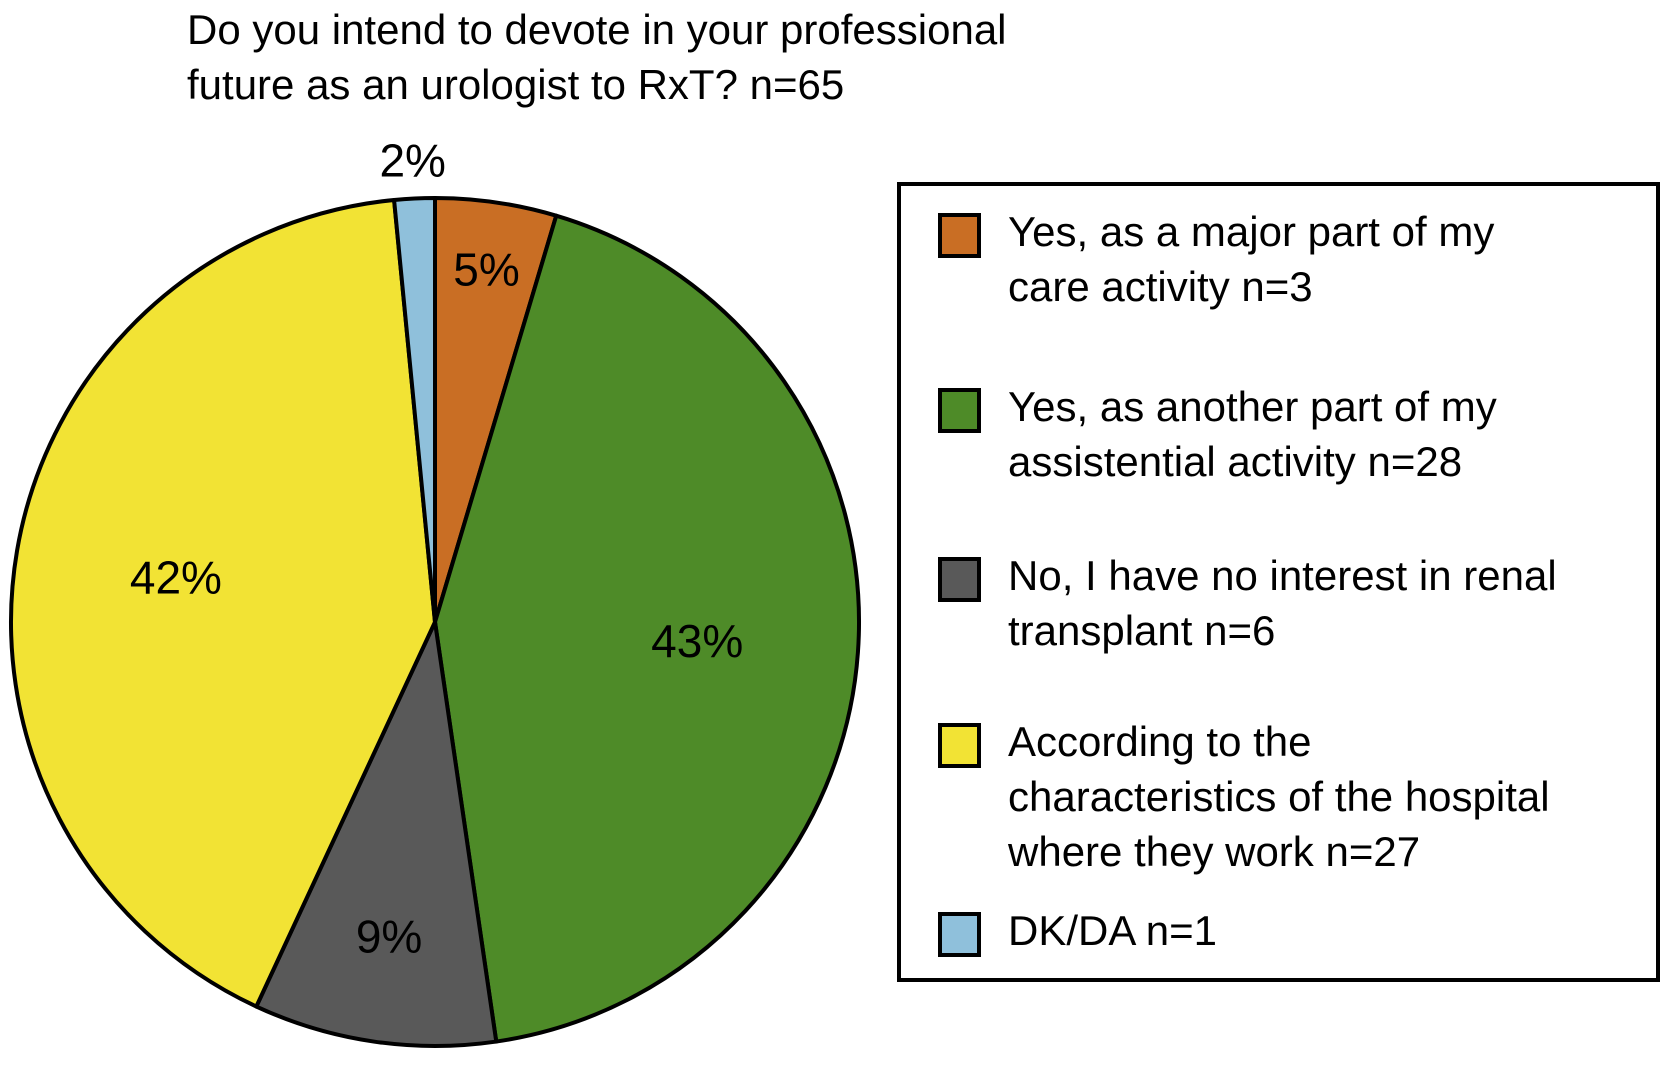  Describe the element at coordinates (959, 410) in the screenshot. I see `legend-swatch-another-assistential` at that location.